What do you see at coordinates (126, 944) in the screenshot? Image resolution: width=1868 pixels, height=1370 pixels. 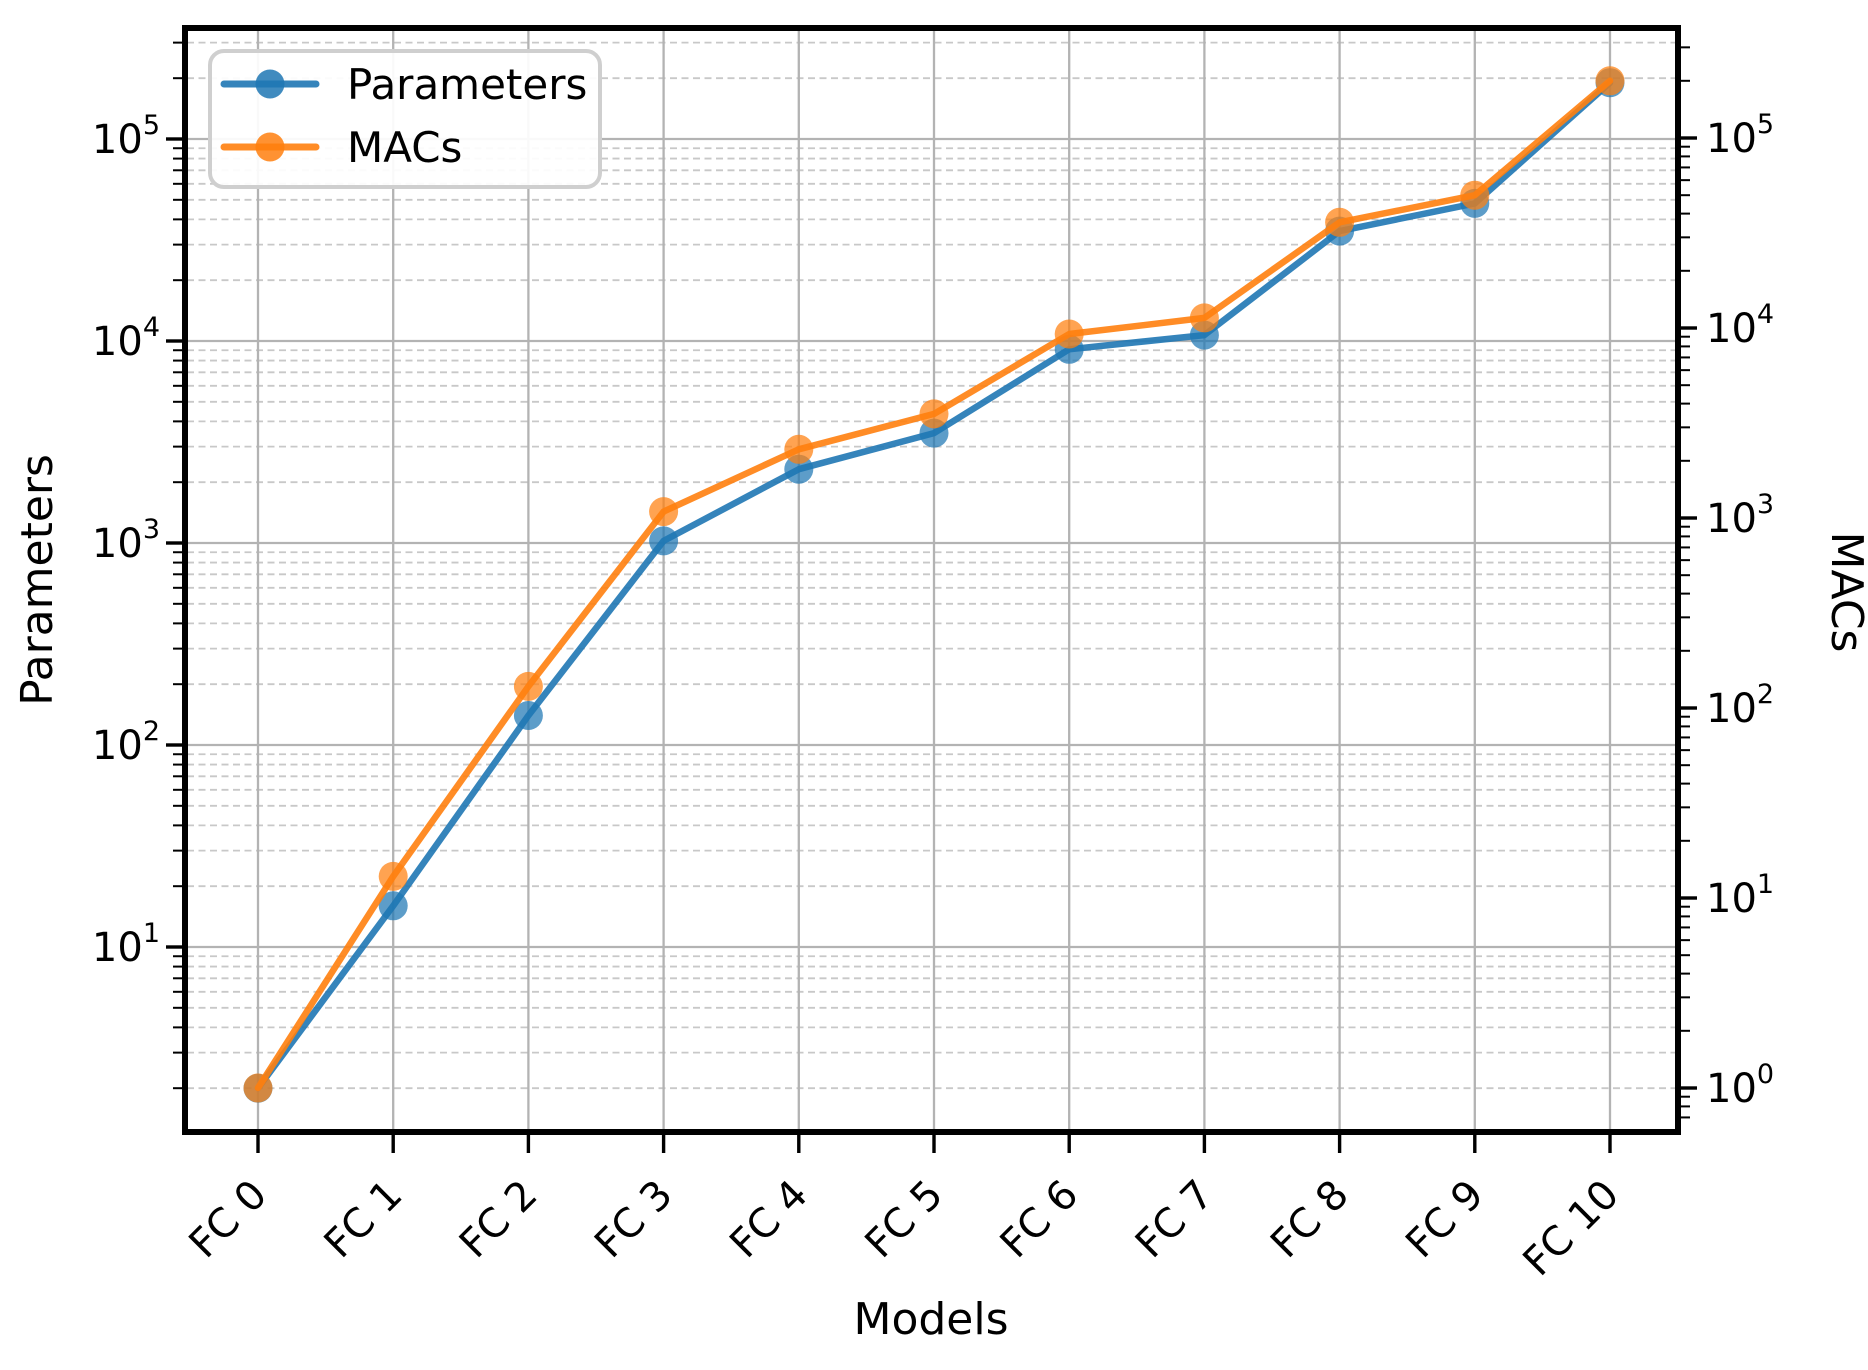 I see `y-tick-label-left-1e1: 10¹` at bounding box center [126, 944].